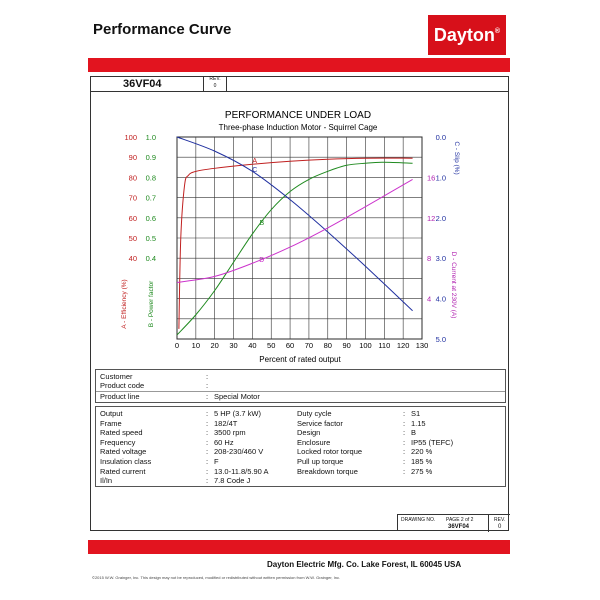 This screenshot has width=600, height=600. Describe the element at coordinates (422, 345) in the screenshot. I see `x-tick-label: 130` at that location.